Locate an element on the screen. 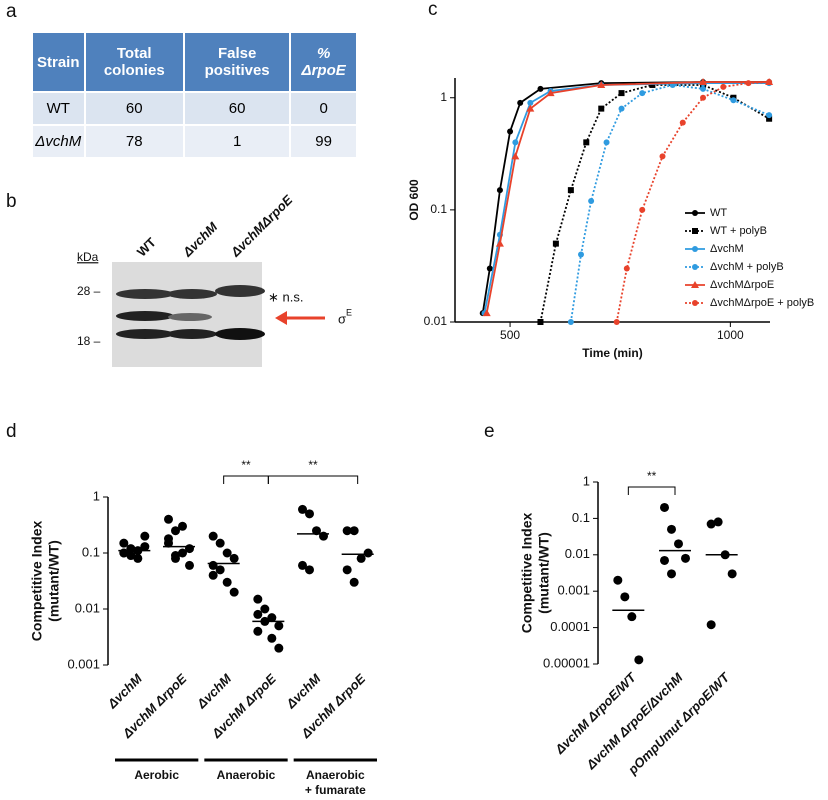  panel-label: a is located at coordinates (11, 11).